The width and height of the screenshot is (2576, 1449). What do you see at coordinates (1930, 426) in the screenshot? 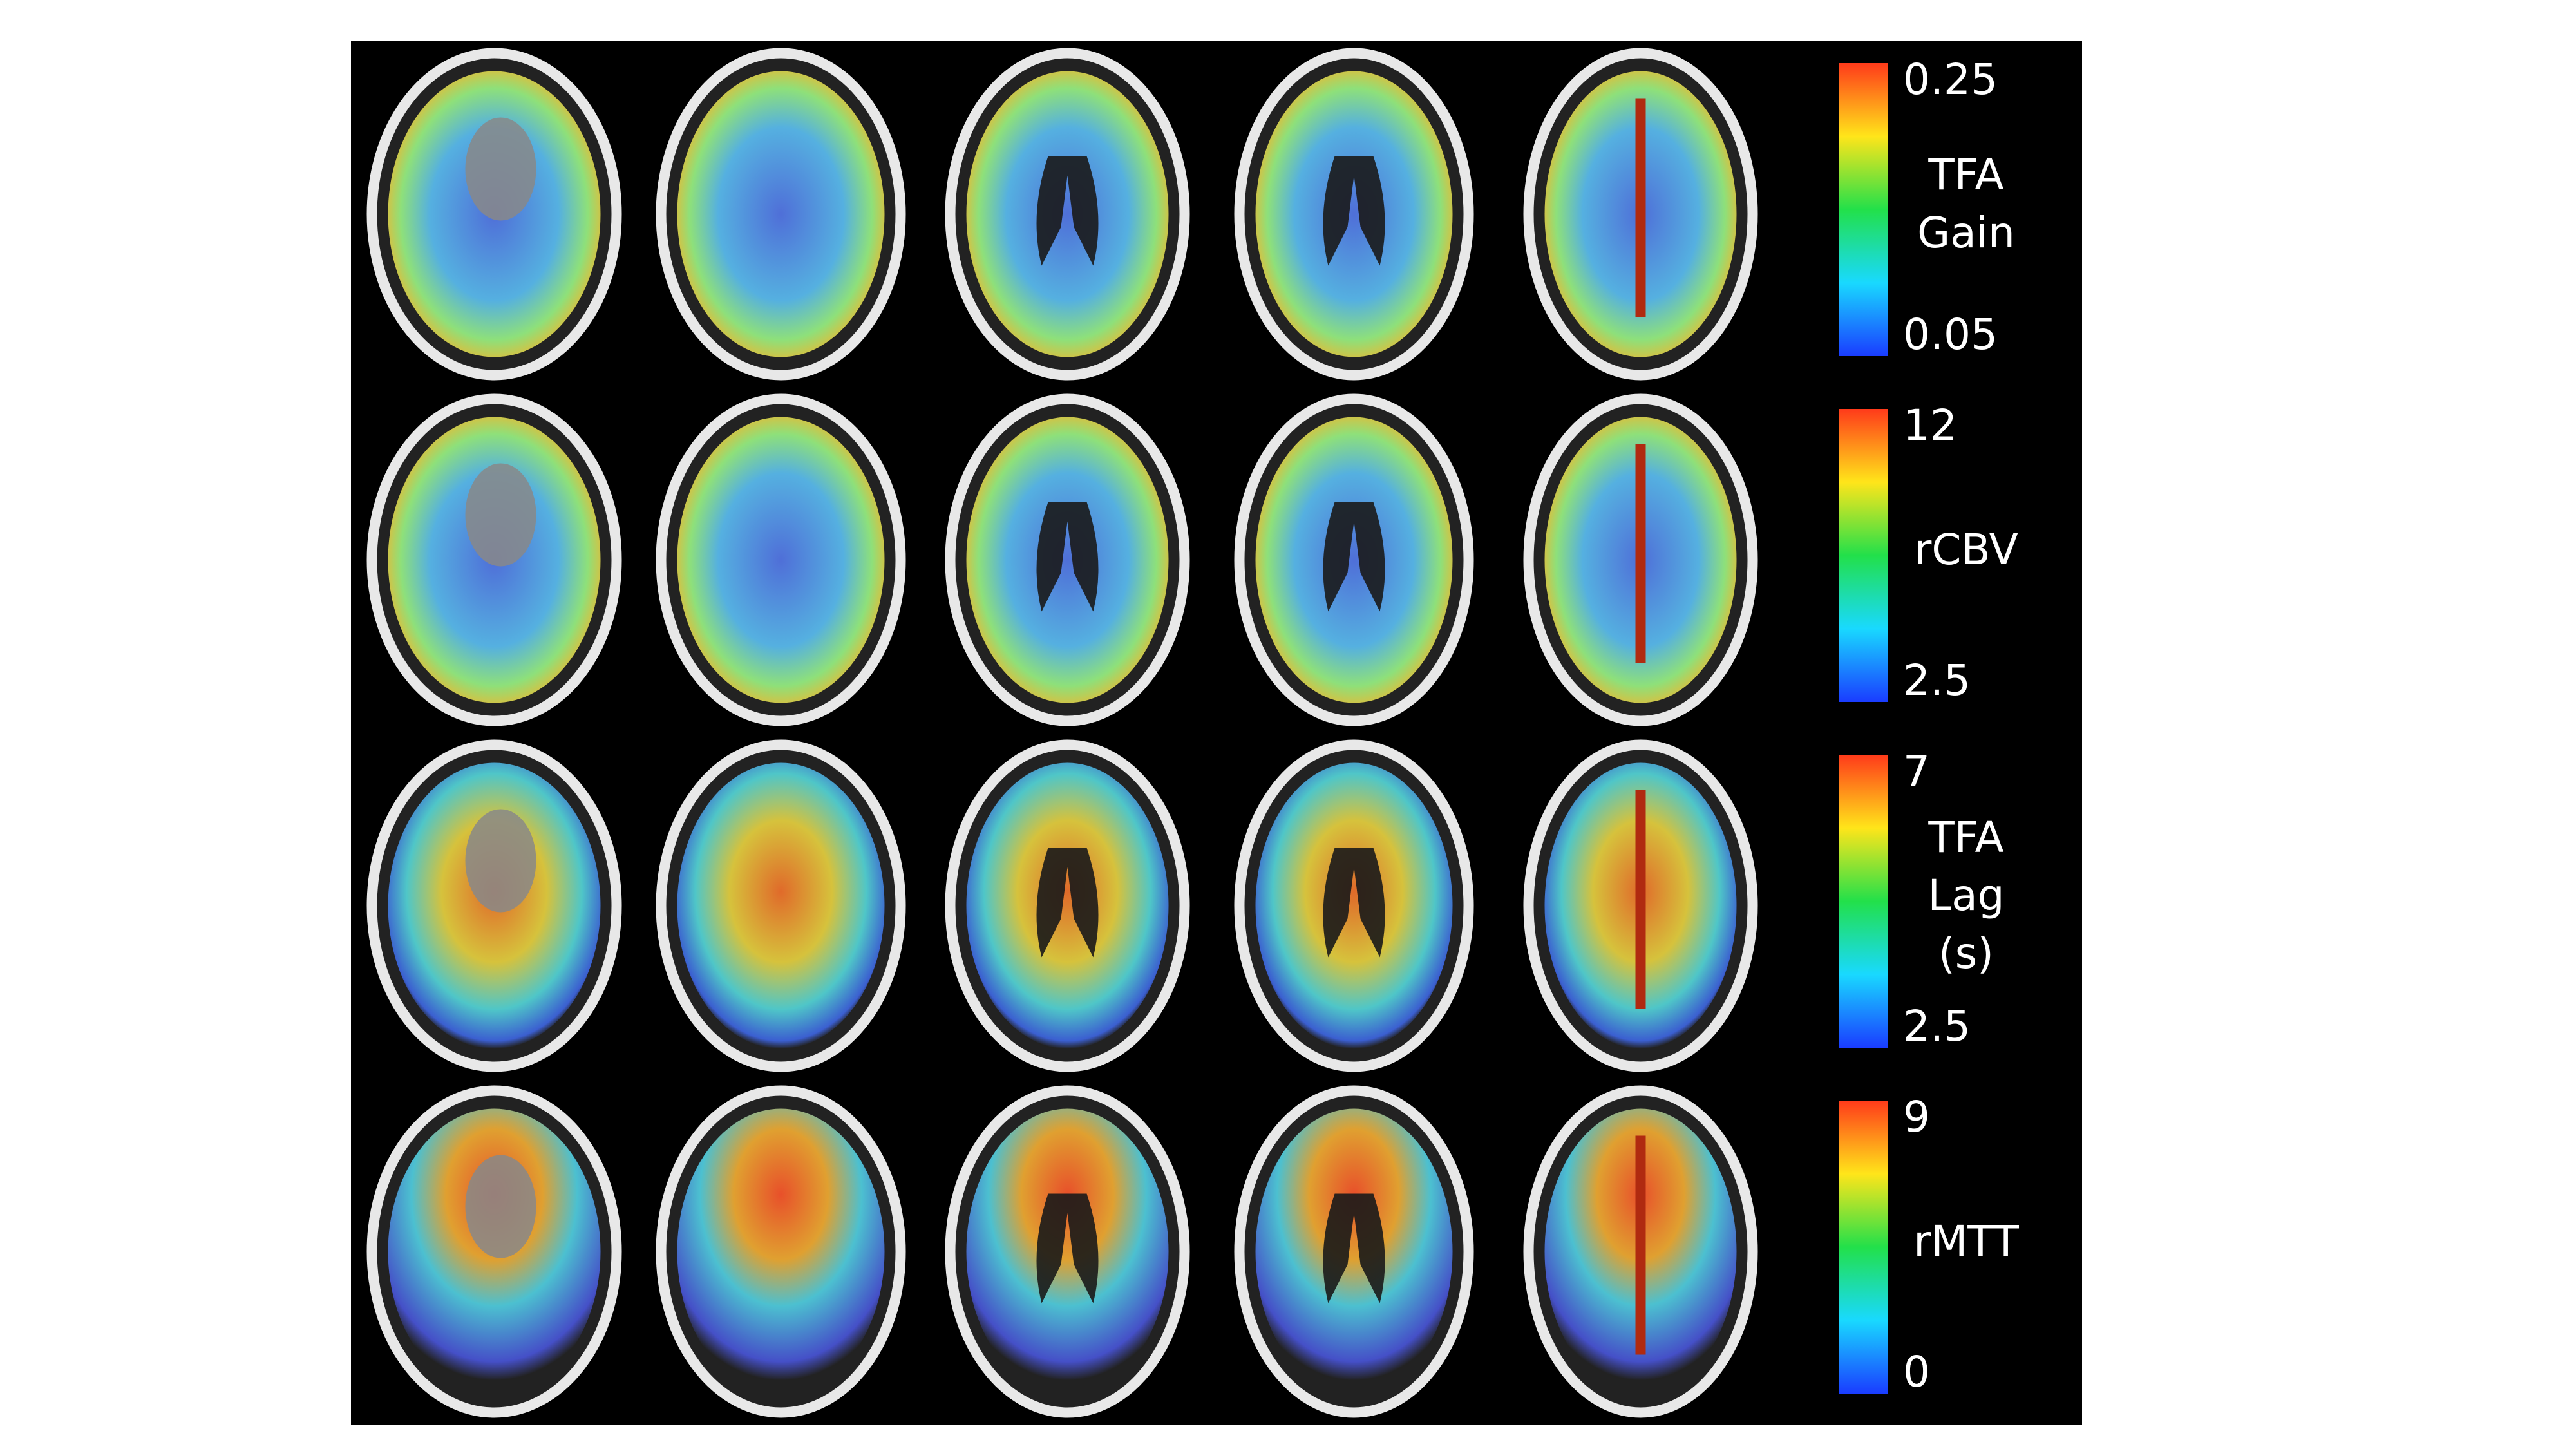
I see `colorbar-max: 12` at bounding box center [1930, 426].